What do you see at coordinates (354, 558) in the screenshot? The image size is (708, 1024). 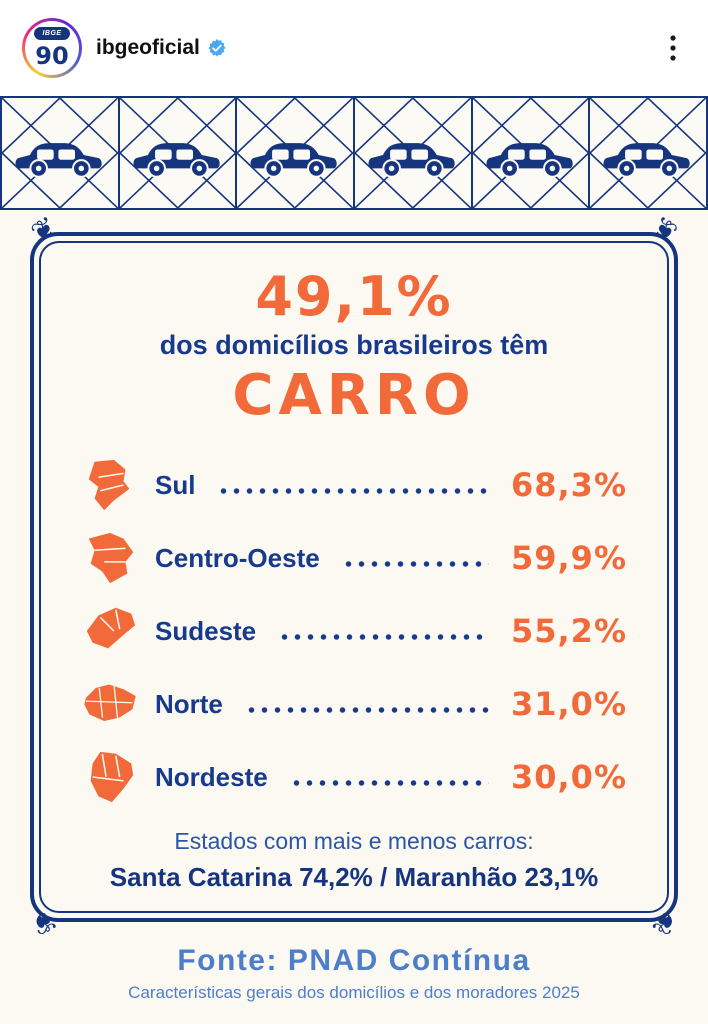 I see `region-row-centro-oeste: Centro-Oeste 59,9%` at bounding box center [354, 558].